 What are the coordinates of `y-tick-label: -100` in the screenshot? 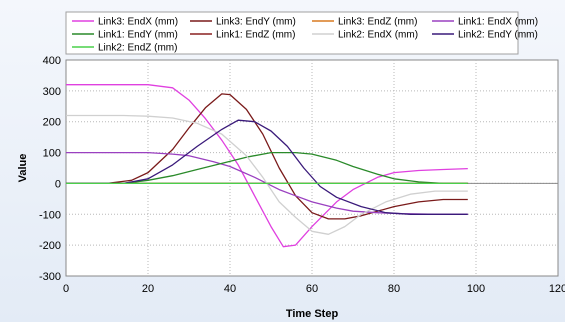 It's located at (50, 215).